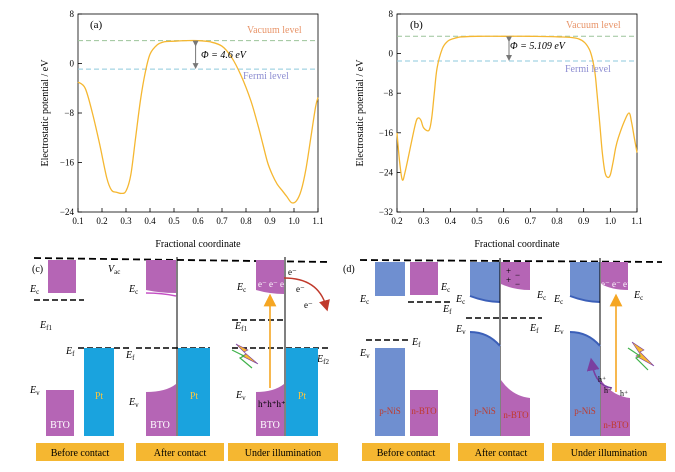  Describe the element at coordinates (602, 379) in the screenshot. I see `panel-d3-h1: h⁺` at that location.